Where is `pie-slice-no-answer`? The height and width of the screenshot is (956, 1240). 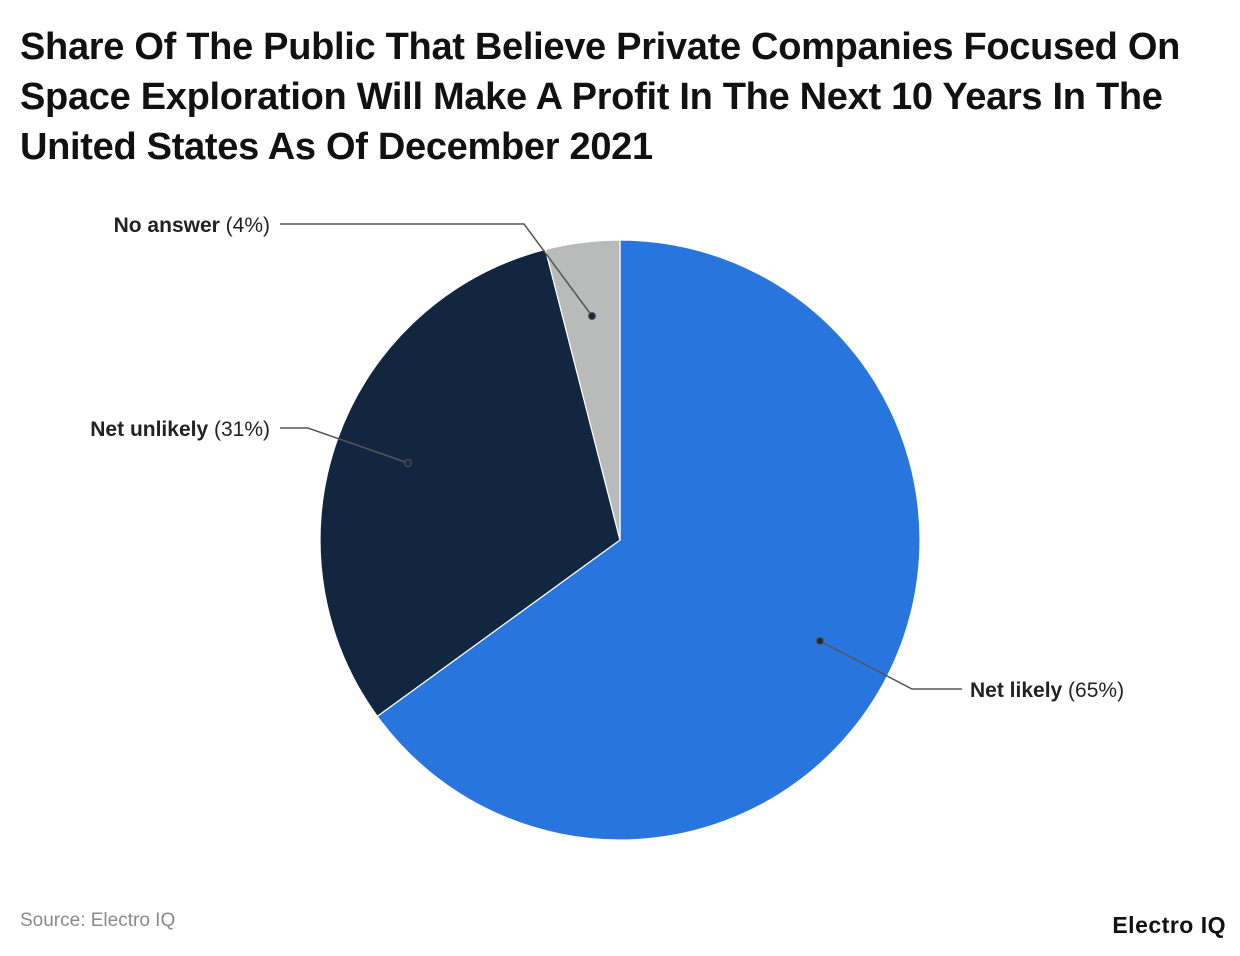
pie-slice-no-answer is located at coordinates (582, 390).